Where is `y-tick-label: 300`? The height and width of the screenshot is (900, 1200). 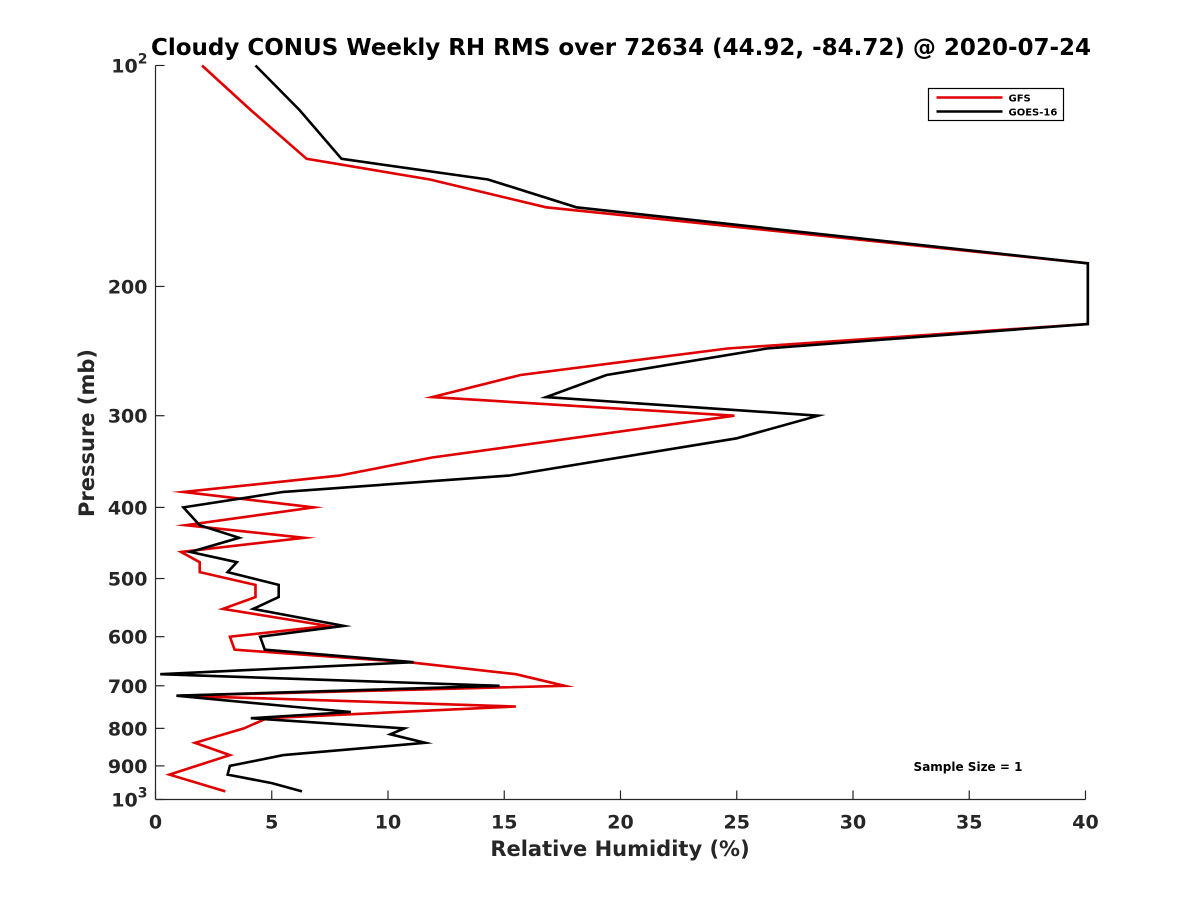 y-tick-label: 300 is located at coordinates (128, 417).